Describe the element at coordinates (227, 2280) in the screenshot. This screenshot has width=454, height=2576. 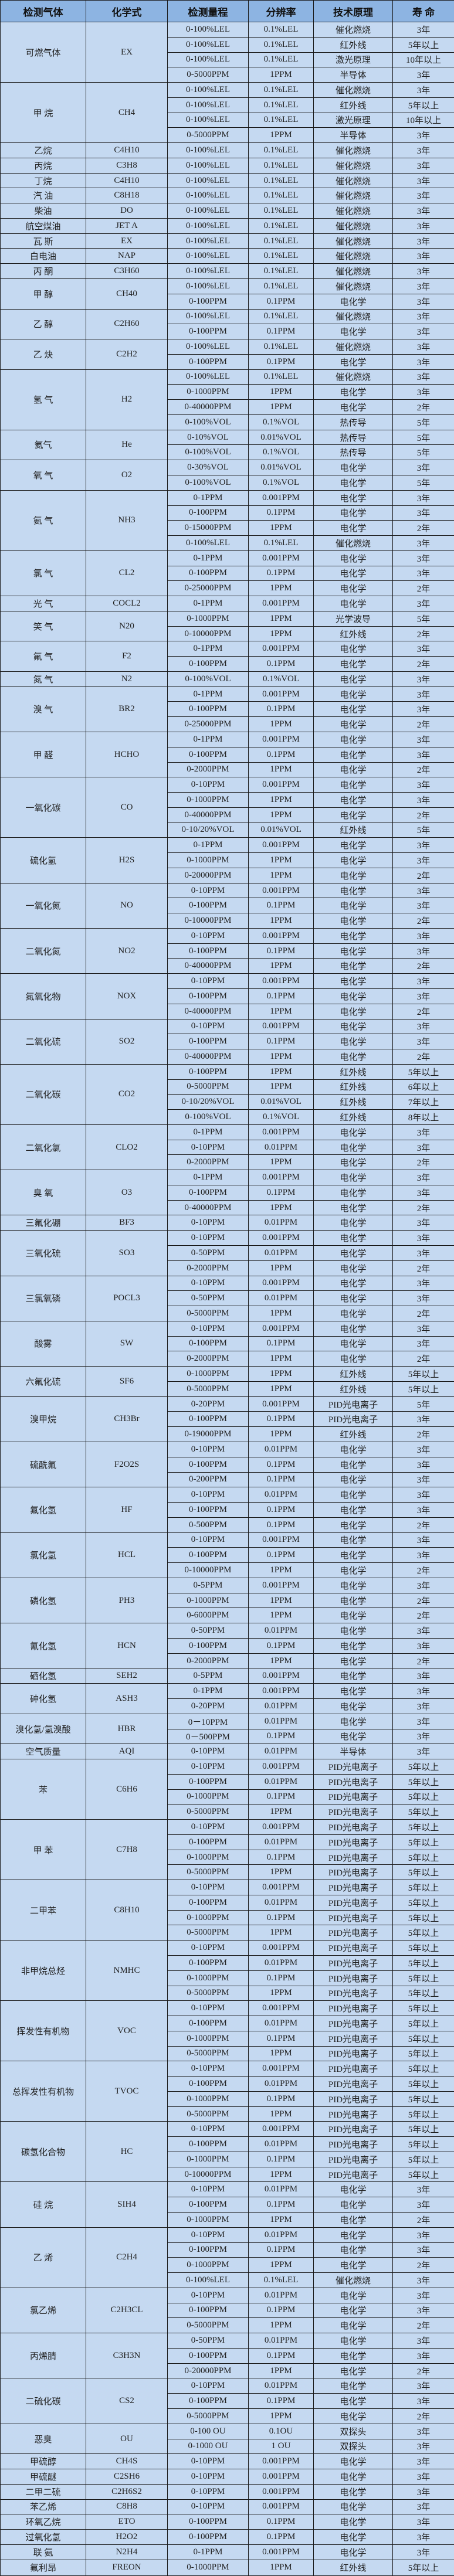
I see `table-row: 0-100%LEL 0.1%LEL 催化燃烧 3年` at that location.